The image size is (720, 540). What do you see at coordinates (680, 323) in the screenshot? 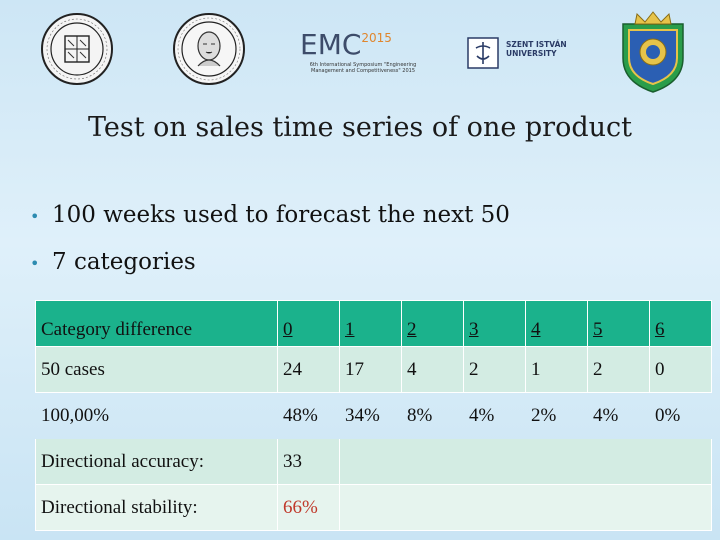
I see `header-category-cell: 6` at bounding box center [680, 323].